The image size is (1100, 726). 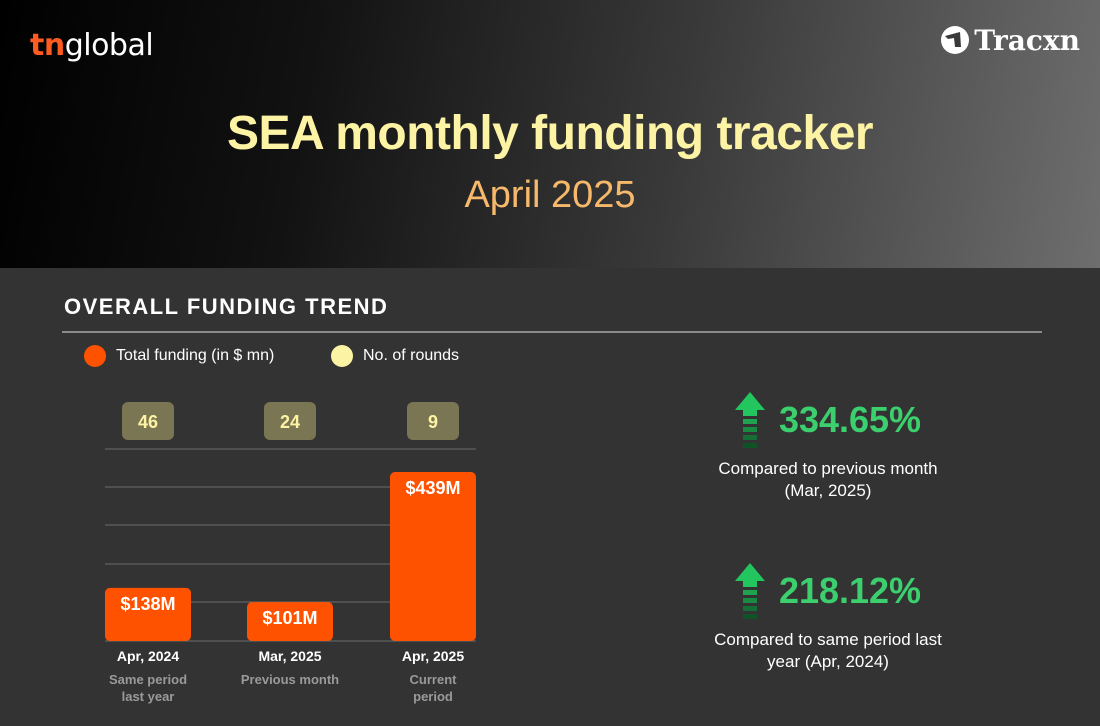 What do you see at coordinates (432, 488) in the screenshot?
I see `funding-value-label: $439M` at bounding box center [432, 488].